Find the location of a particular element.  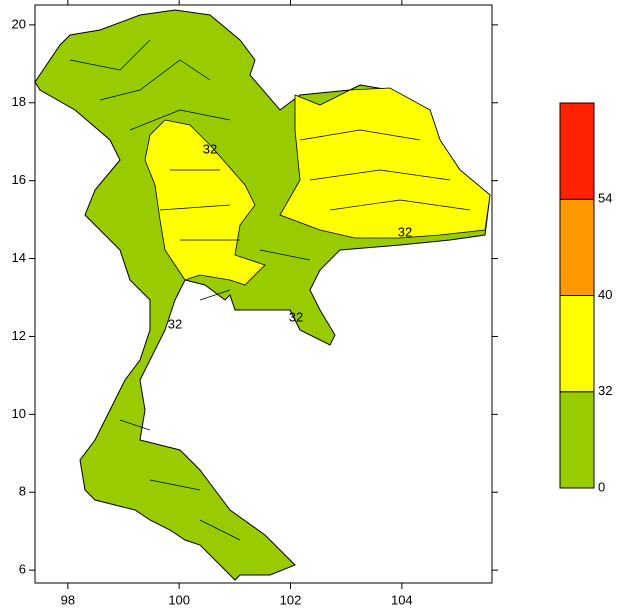

x-tick-label: 98 is located at coordinates (68, 599).